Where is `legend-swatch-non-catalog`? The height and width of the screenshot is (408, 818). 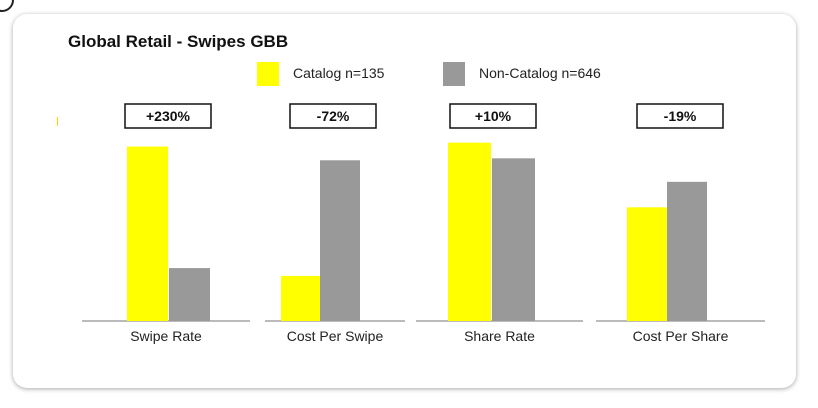
legend-swatch-non-catalog is located at coordinates (454, 74).